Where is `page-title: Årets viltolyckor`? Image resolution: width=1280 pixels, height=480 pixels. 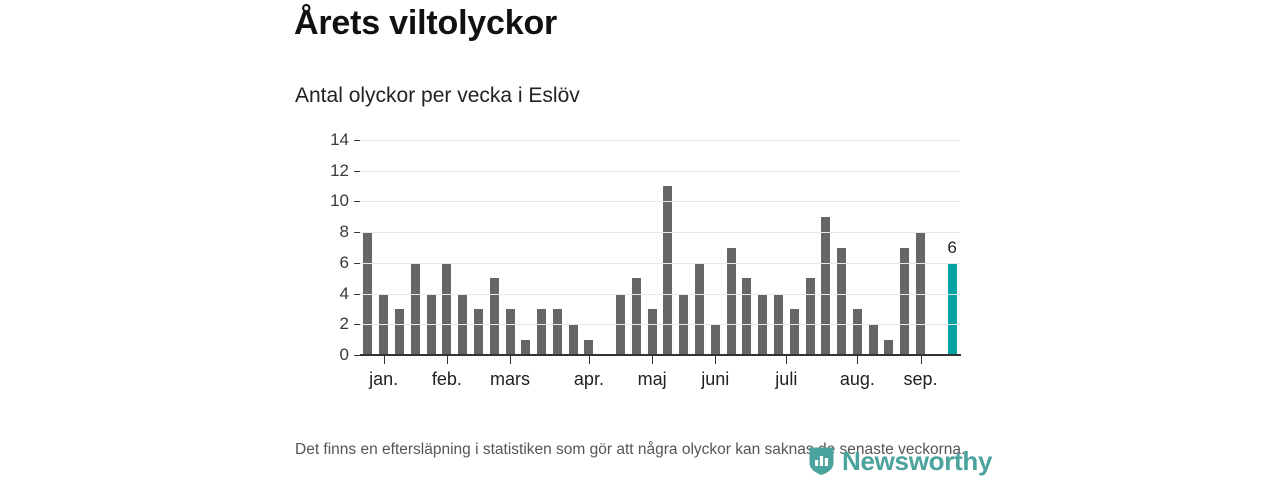
page-title: Årets viltolyckor is located at coordinates (426, 23).